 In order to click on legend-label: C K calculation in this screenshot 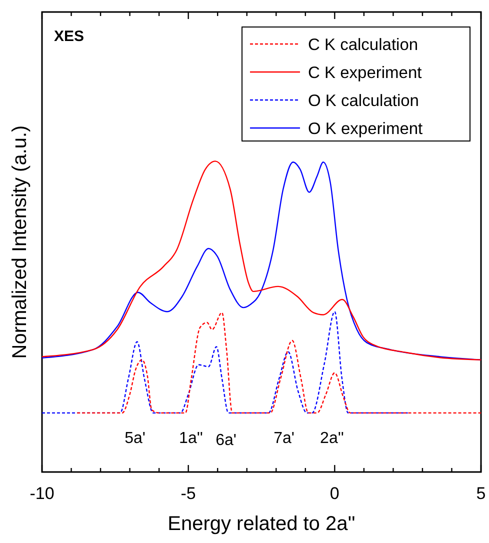, I will do `click(363, 45)`.